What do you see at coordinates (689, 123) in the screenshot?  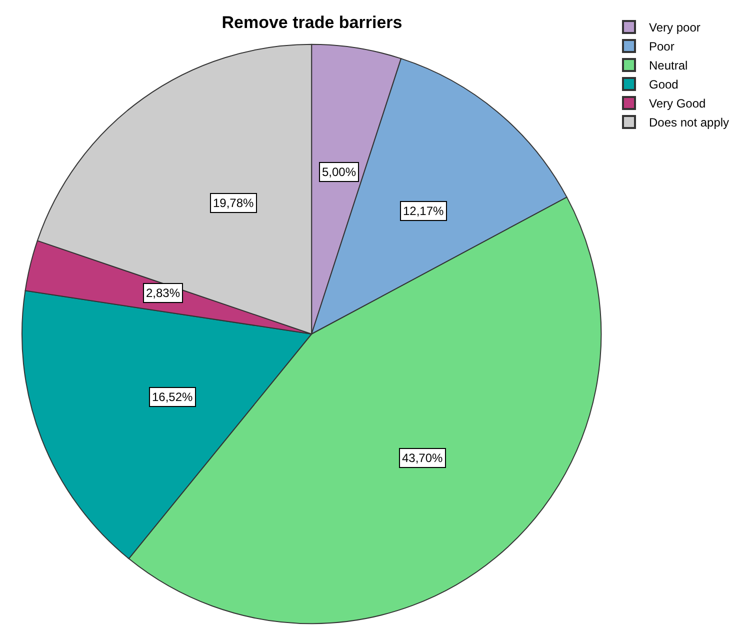 I see `legend-label: Does not apply` at bounding box center [689, 123].